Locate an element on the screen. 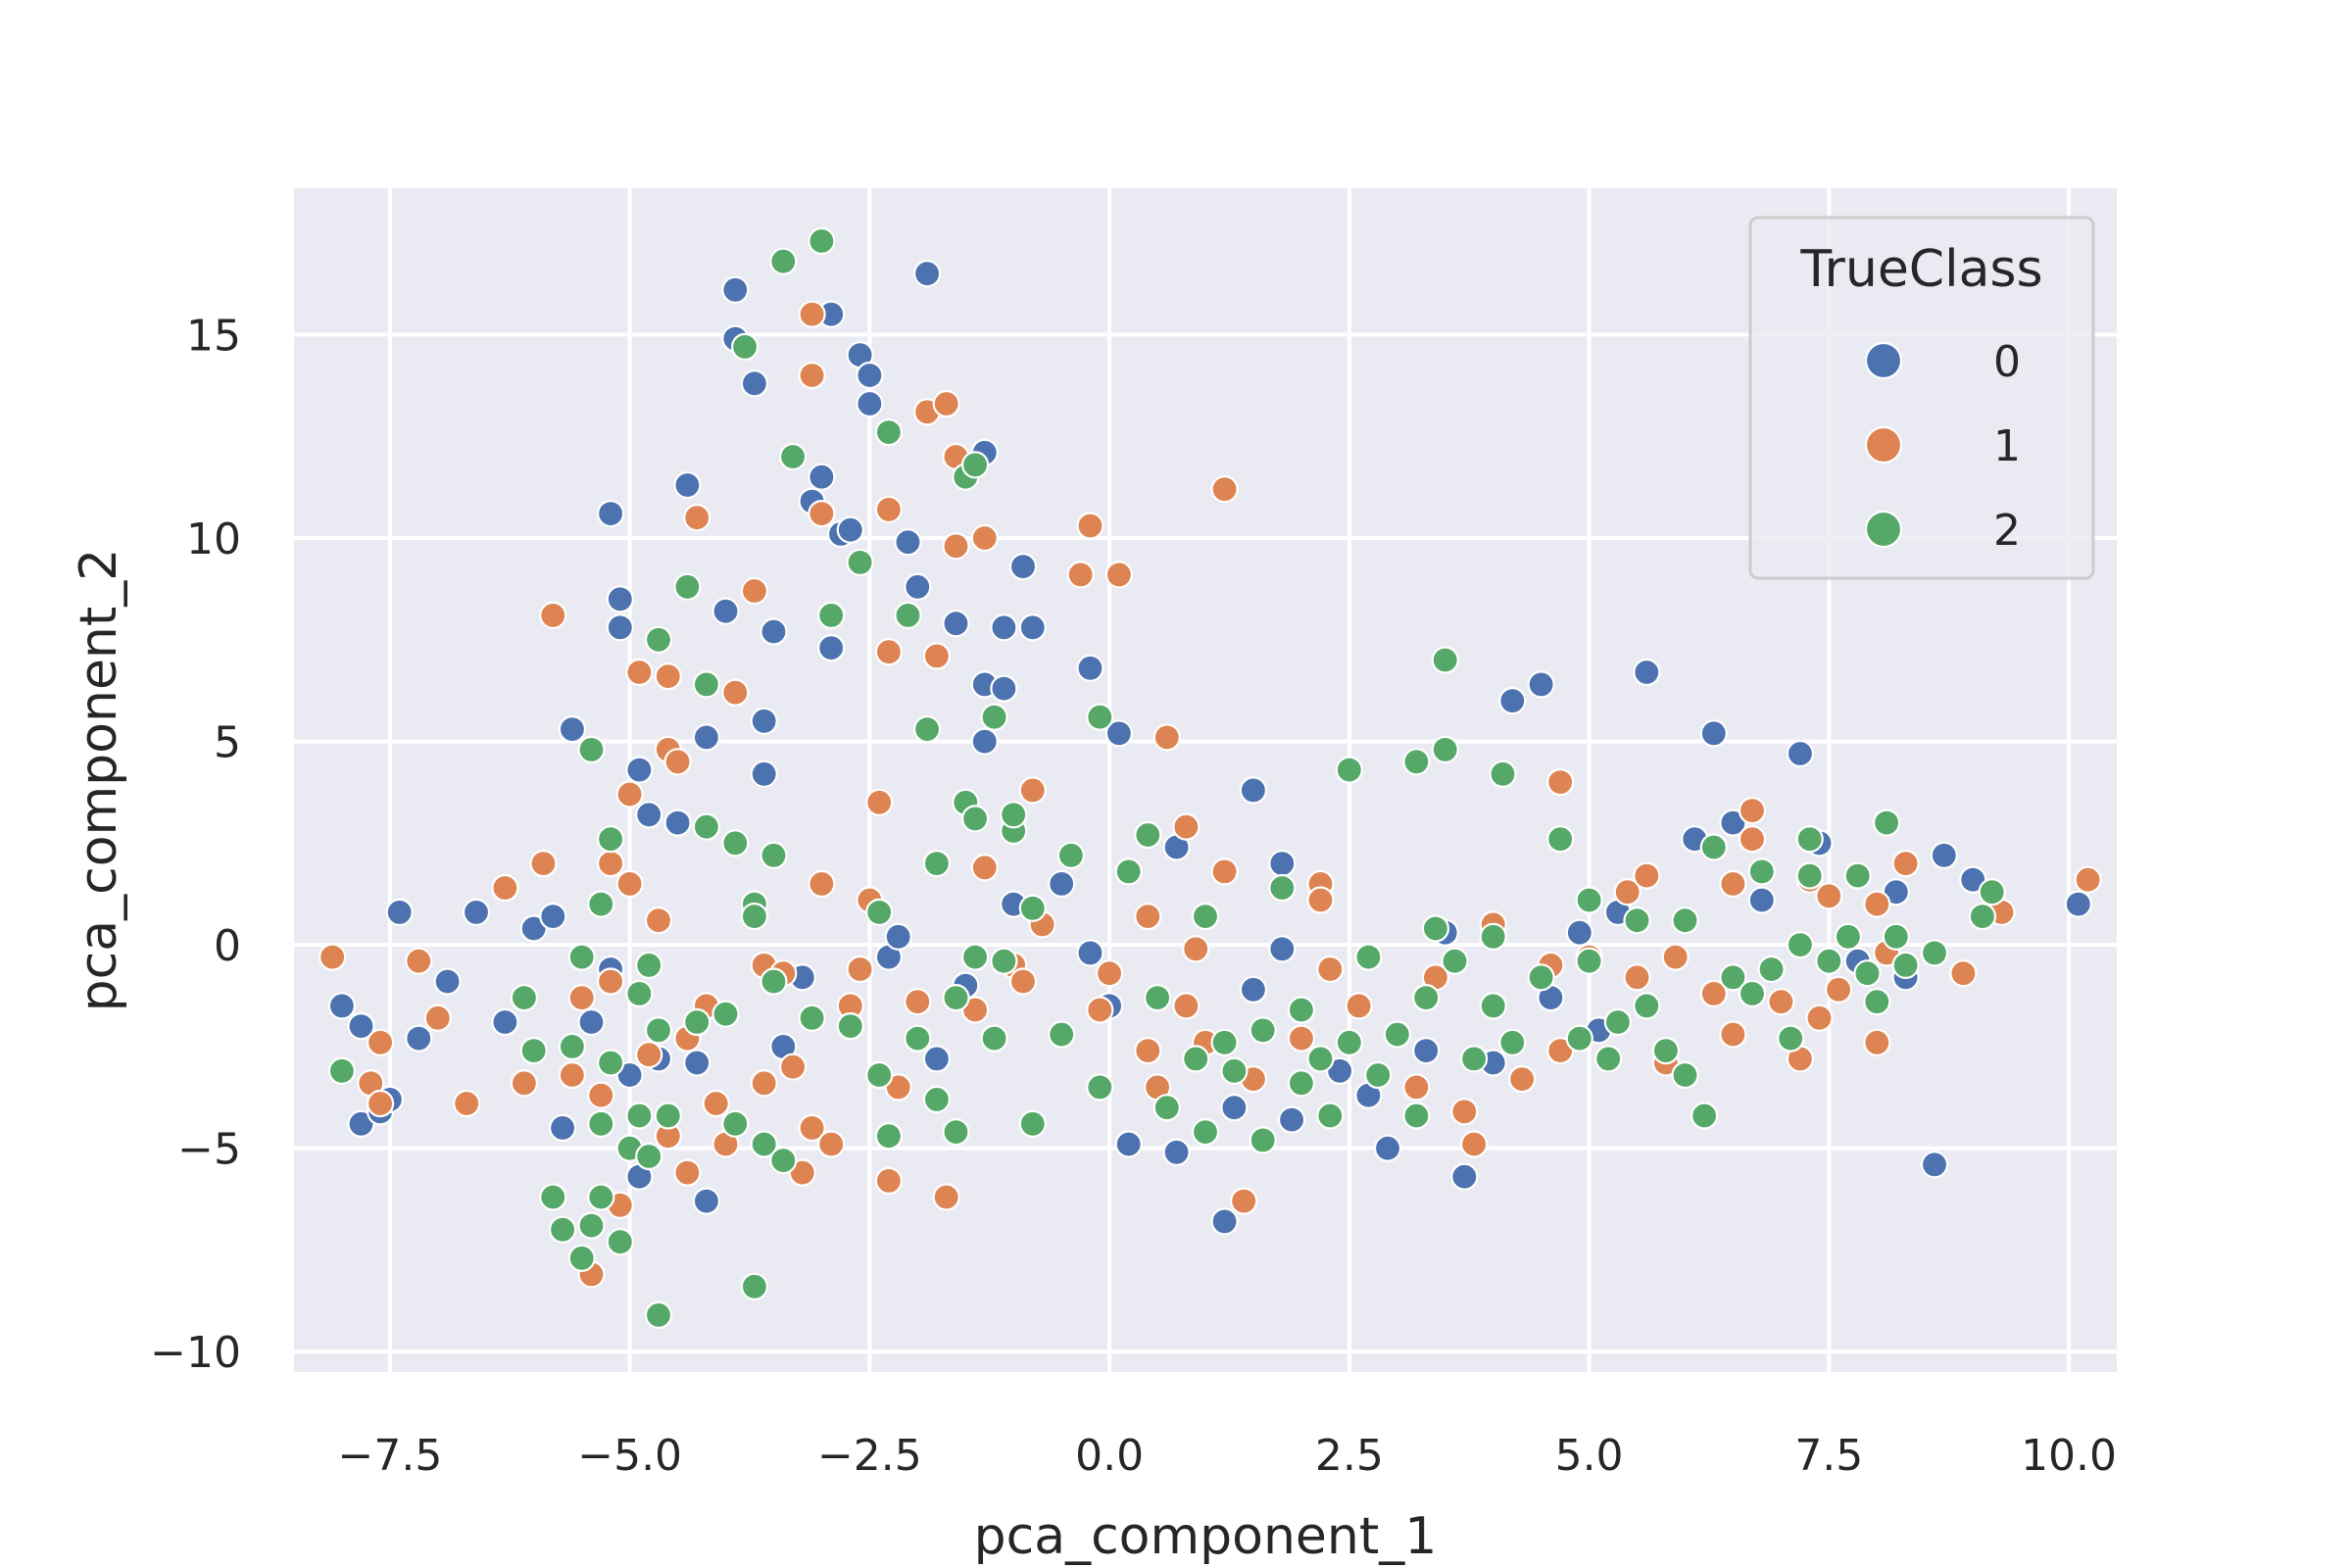 This screenshot has height=1568, width=2352. legend-marker is located at coordinates (1883, 445).